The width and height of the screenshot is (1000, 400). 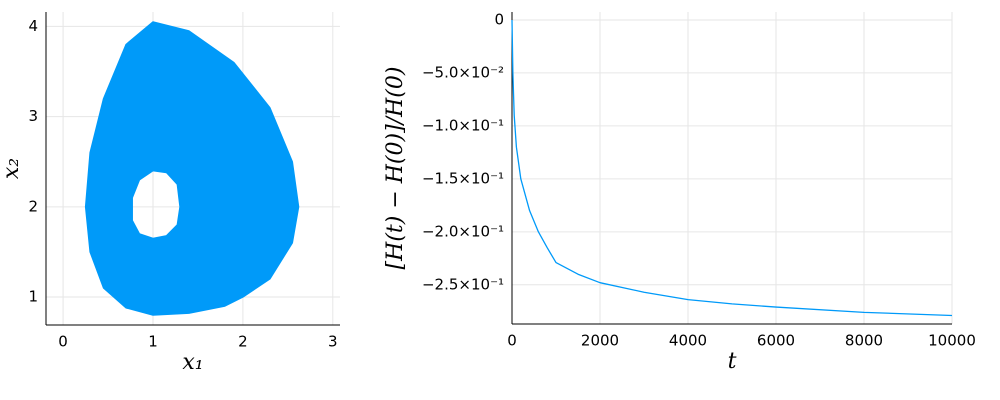 I want to click on y-tick-label: −2.5×10⁻¹, so click(x=463, y=284).